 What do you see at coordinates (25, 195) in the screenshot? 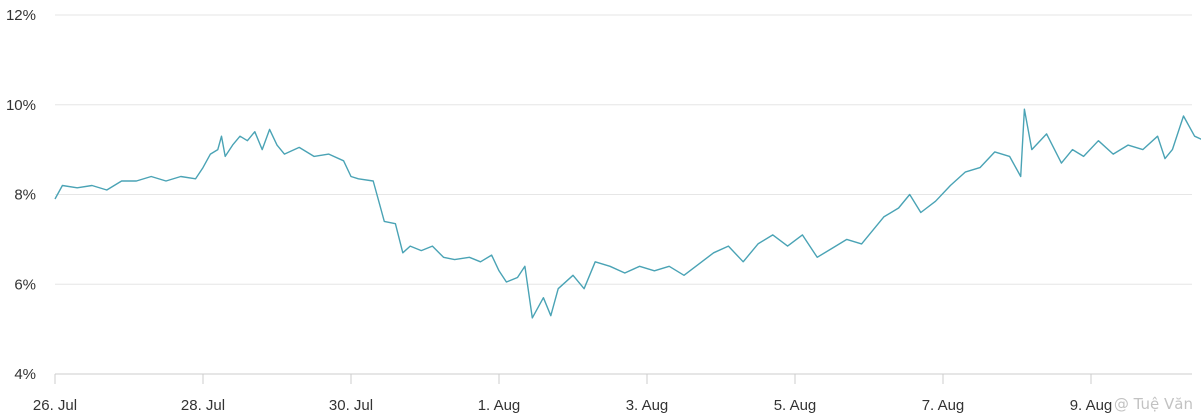
I see `y-tick-label: 8%` at bounding box center [25, 195].